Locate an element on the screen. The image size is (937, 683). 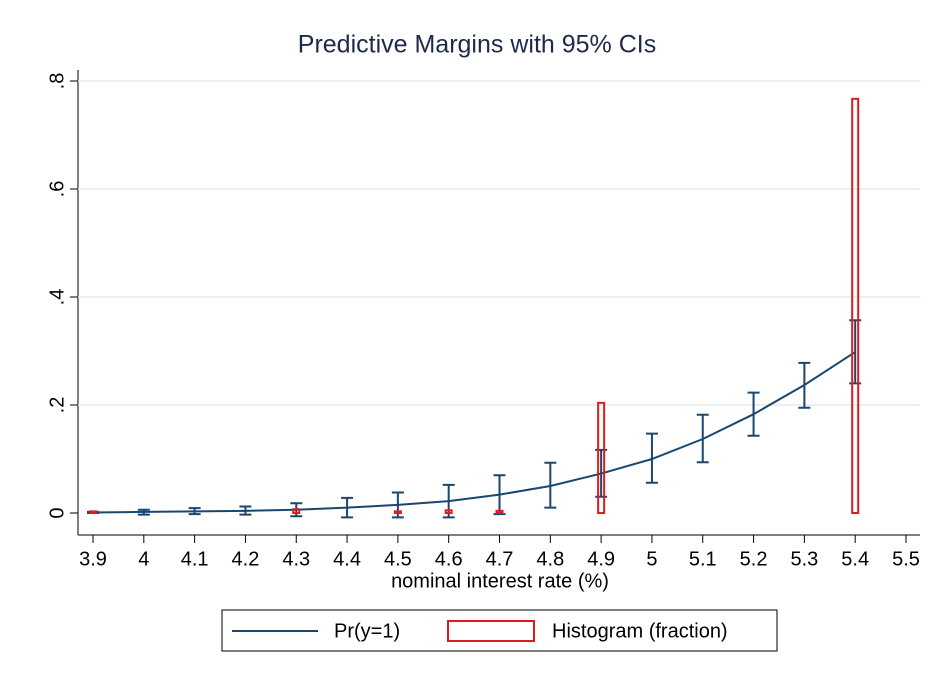
legend-swatch is located at coordinates (491, 631).